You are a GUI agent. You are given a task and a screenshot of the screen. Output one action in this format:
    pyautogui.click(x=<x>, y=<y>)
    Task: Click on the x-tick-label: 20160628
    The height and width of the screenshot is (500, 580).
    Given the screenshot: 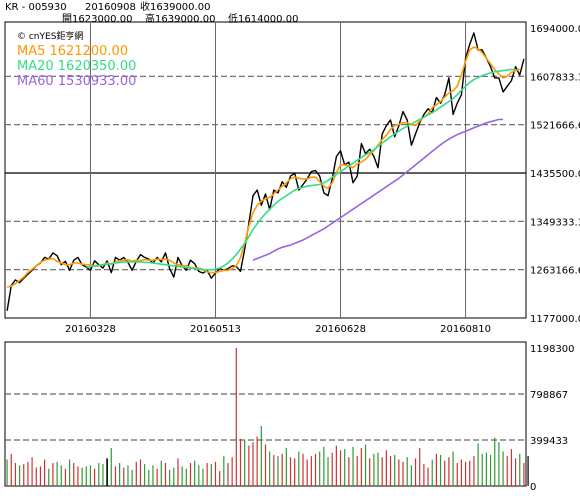 What is the action you would take?
    pyautogui.click(x=340, y=329)
    